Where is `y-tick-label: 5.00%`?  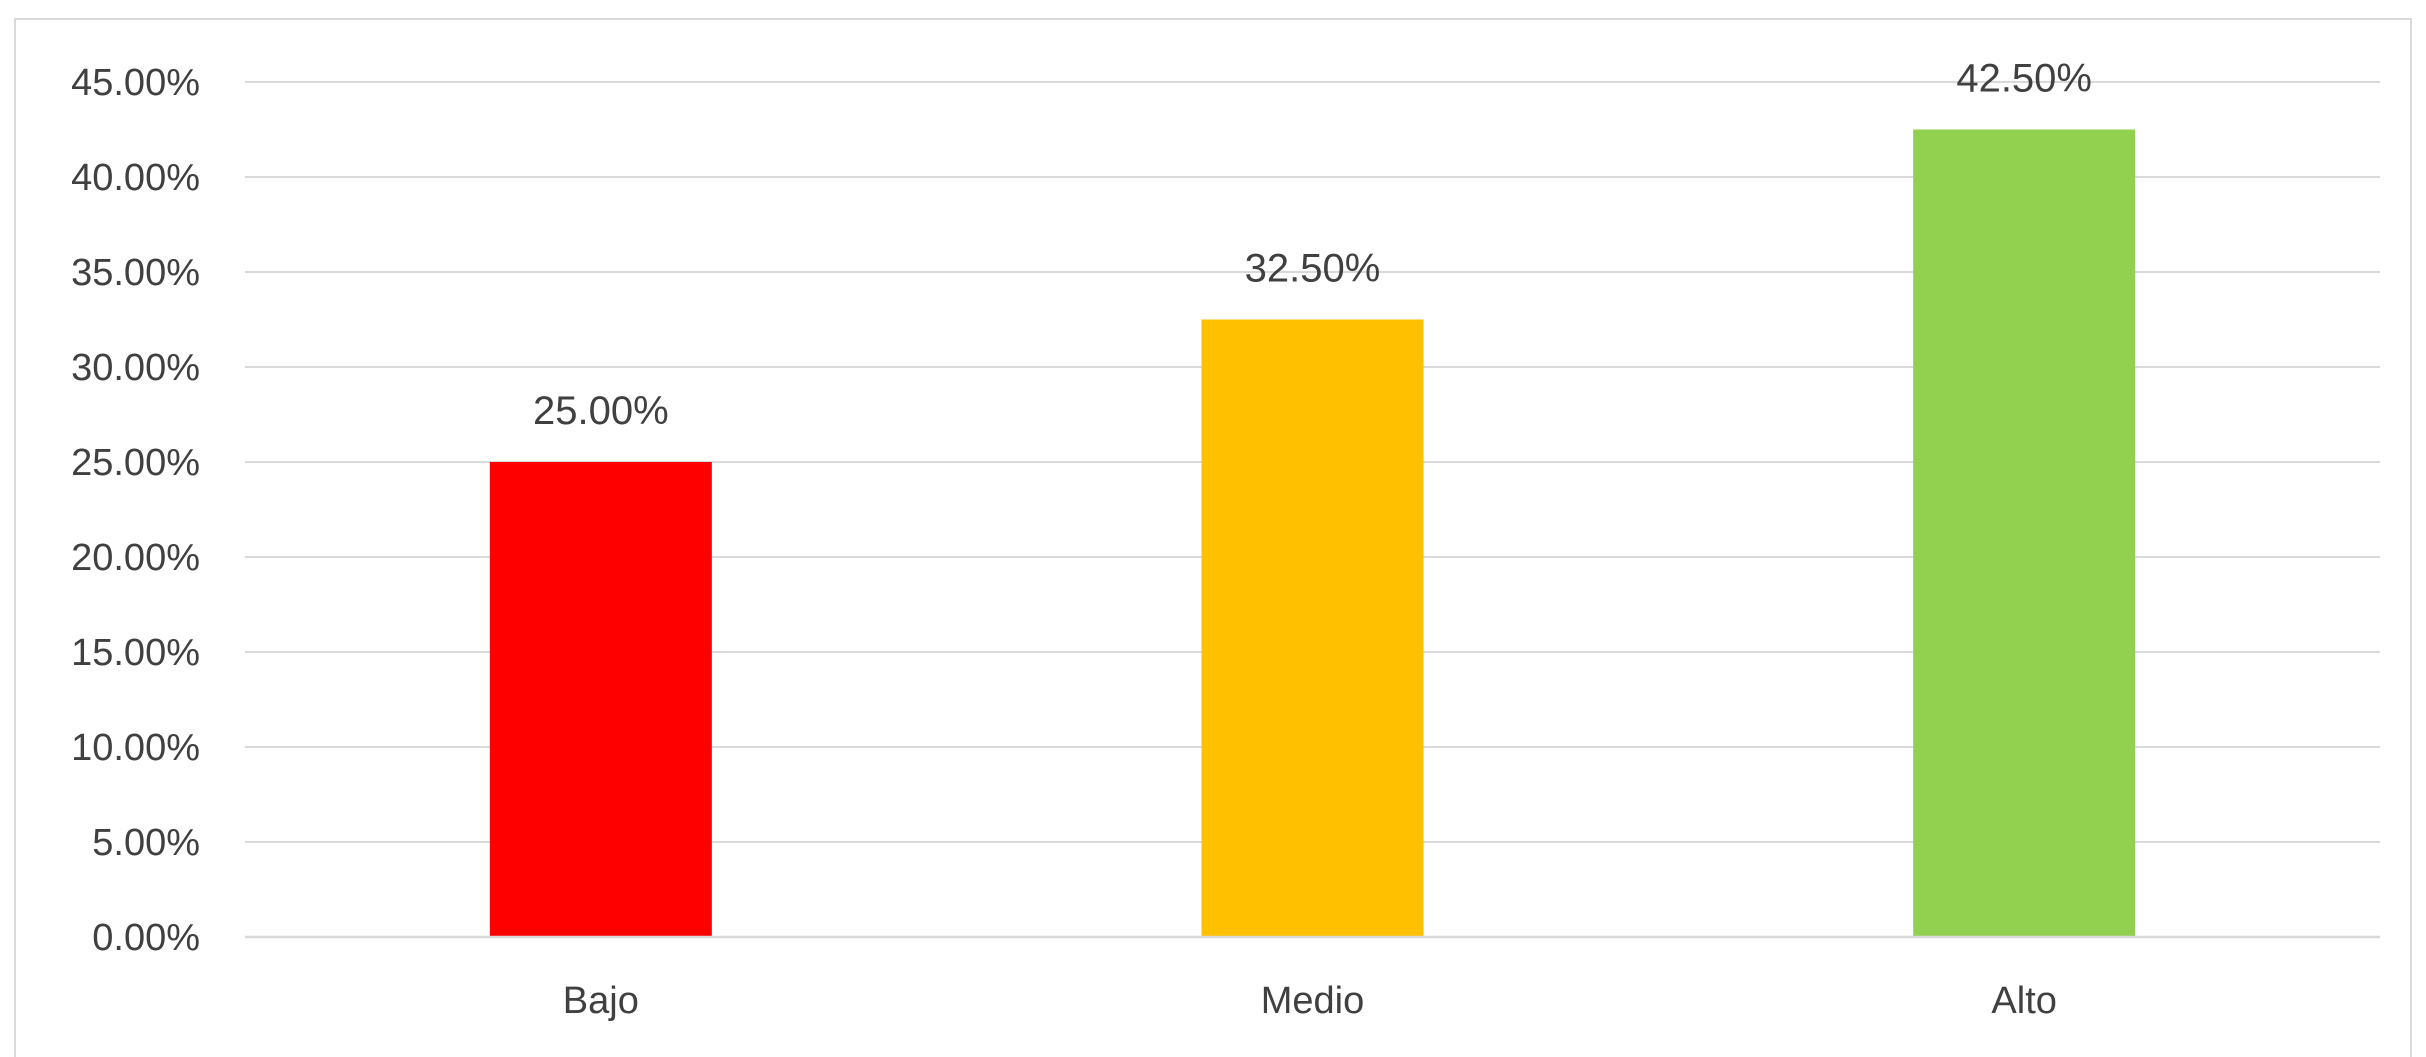
y-tick-label: 5.00% is located at coordinates (146, 843).